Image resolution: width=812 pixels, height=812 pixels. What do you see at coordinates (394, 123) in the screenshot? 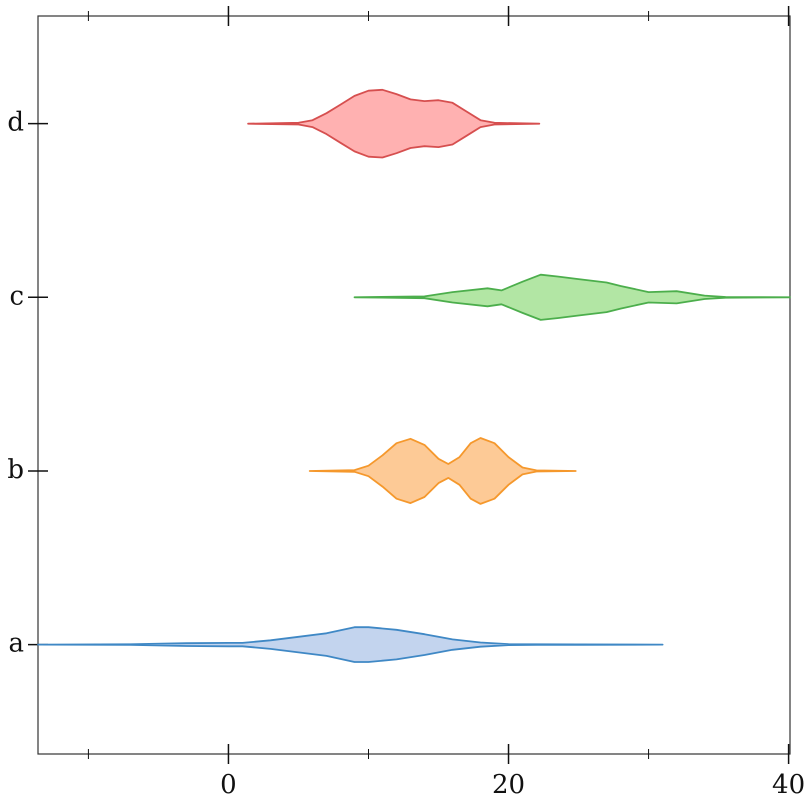
I see `violin-d` at bounding box center [394, 123].